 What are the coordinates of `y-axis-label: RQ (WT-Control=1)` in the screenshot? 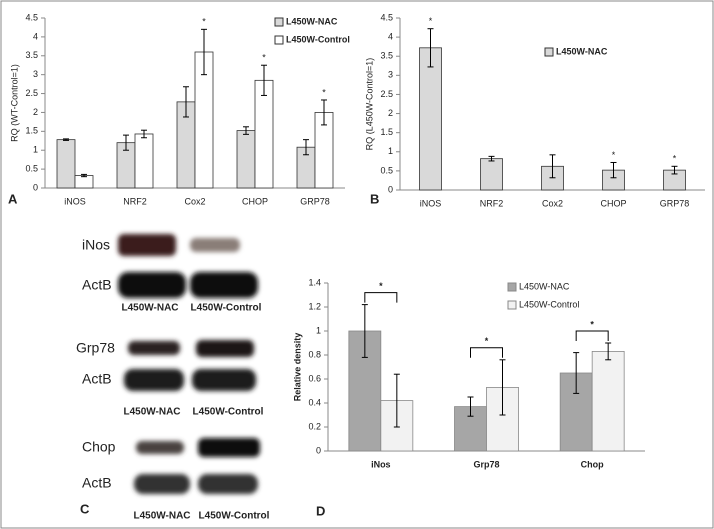 It's located at (14, 103).